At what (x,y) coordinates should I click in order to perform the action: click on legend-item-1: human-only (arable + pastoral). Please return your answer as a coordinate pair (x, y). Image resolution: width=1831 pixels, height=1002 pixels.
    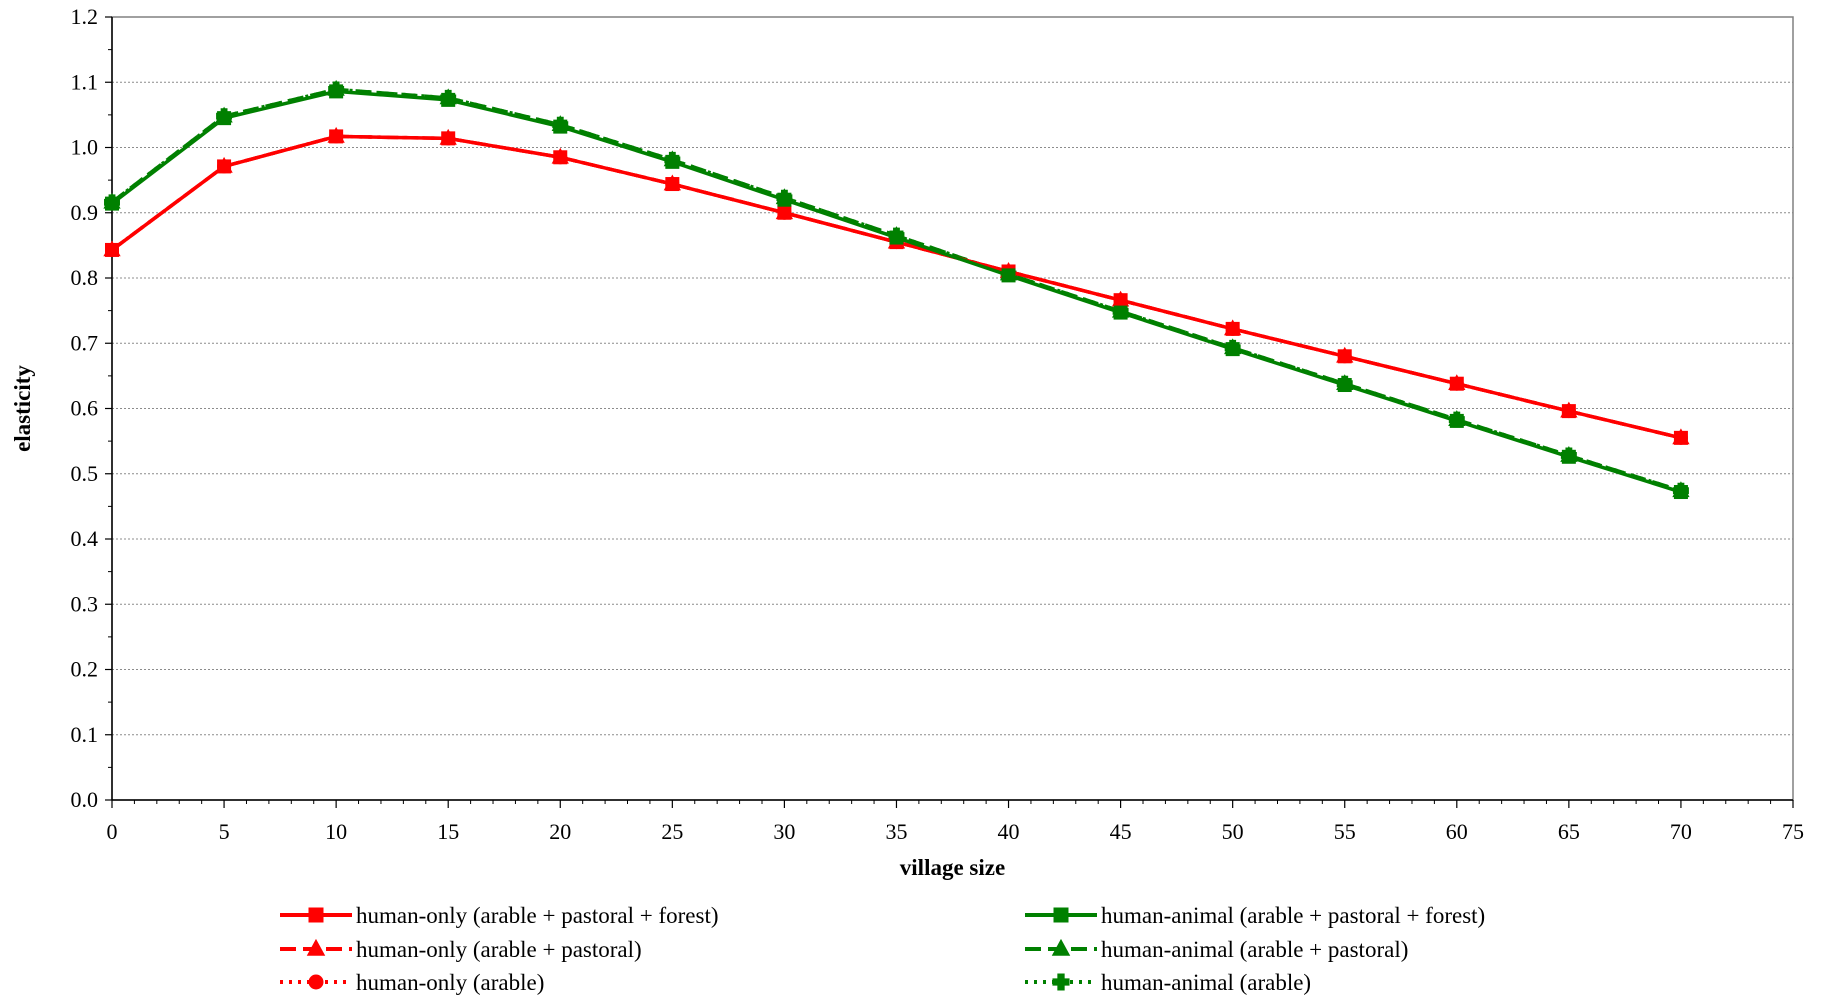
    Looking at the image, I should click on (461, 949).